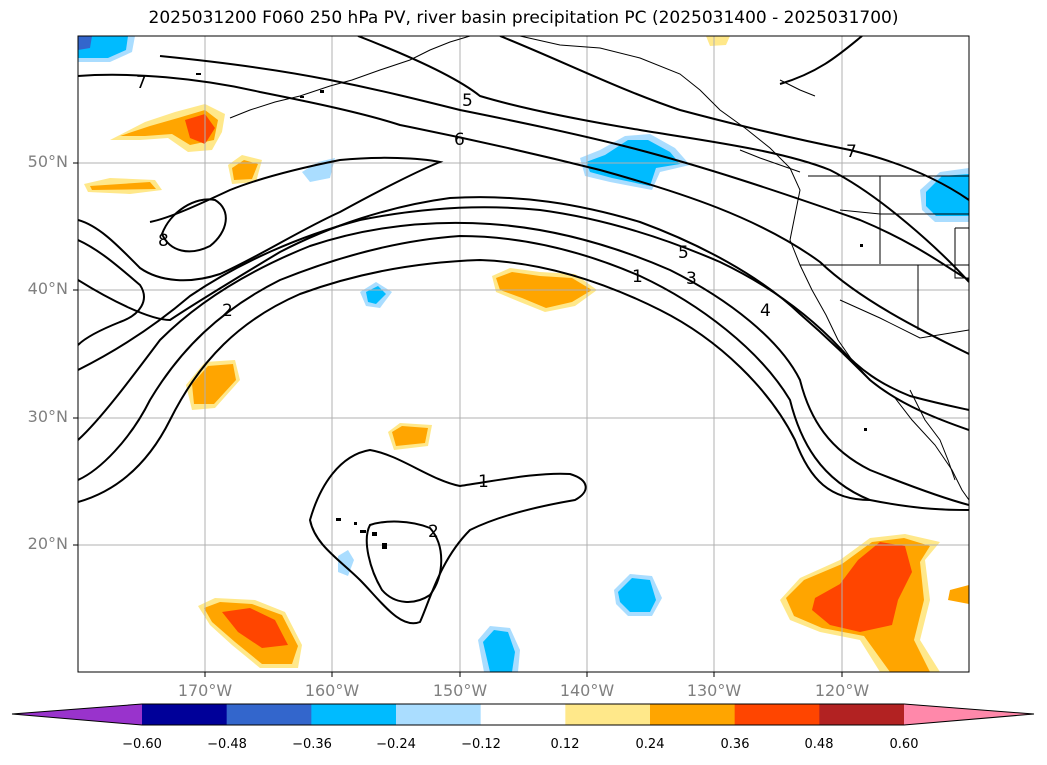 This screenshot has width=1047, height=765. I want to click on lon-label: 170°W, so click(205, 690).